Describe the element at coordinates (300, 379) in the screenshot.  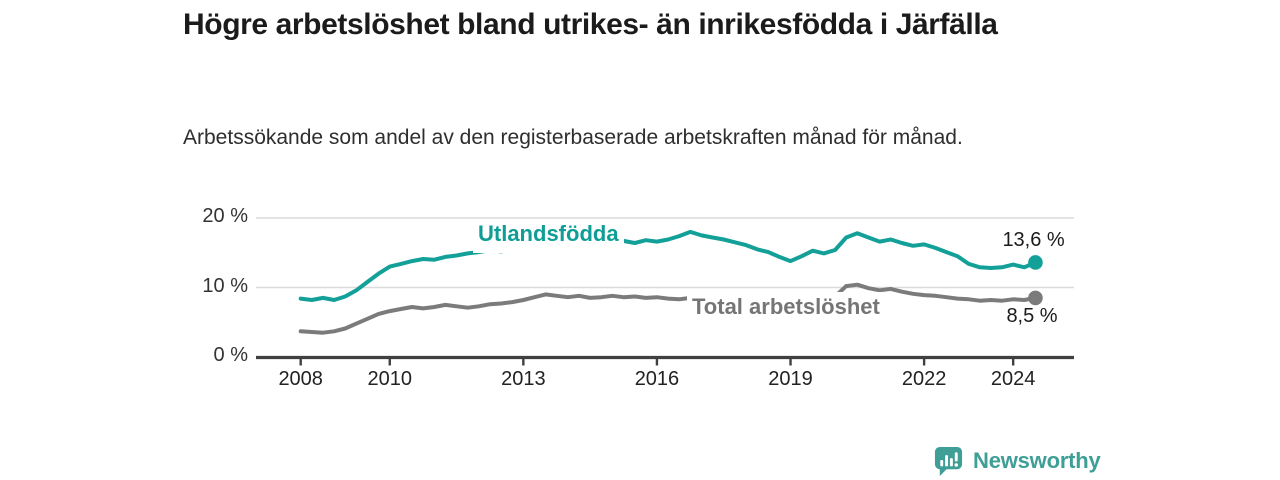
I see `x-tick-label: 2008` at that location.